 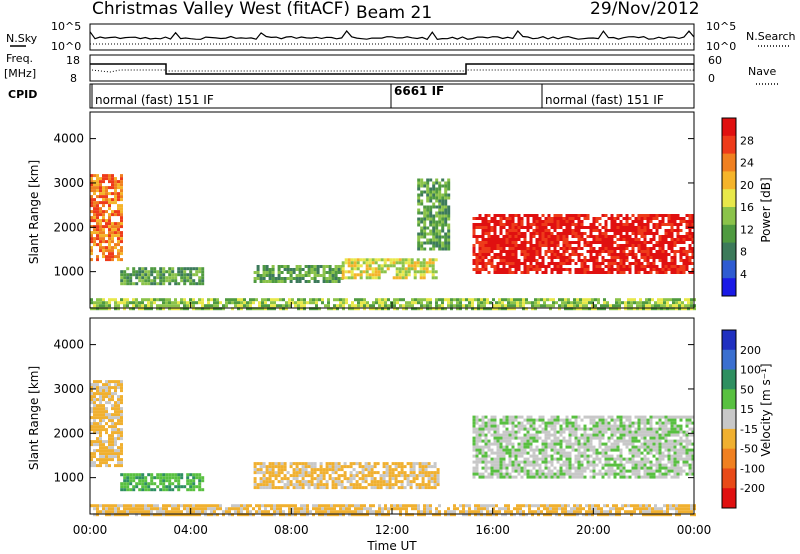 I want to click on power-colorbar-tick-0: 4, so click(x=743, y=274).